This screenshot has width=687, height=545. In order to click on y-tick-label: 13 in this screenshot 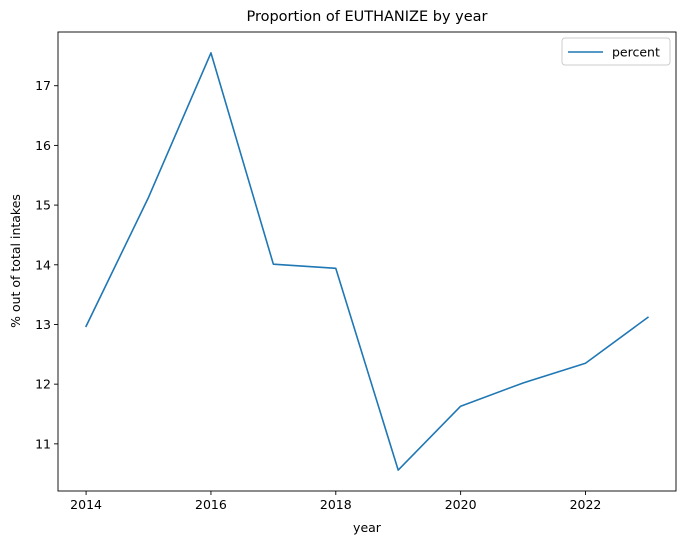, I will do `click(43, 324)`.